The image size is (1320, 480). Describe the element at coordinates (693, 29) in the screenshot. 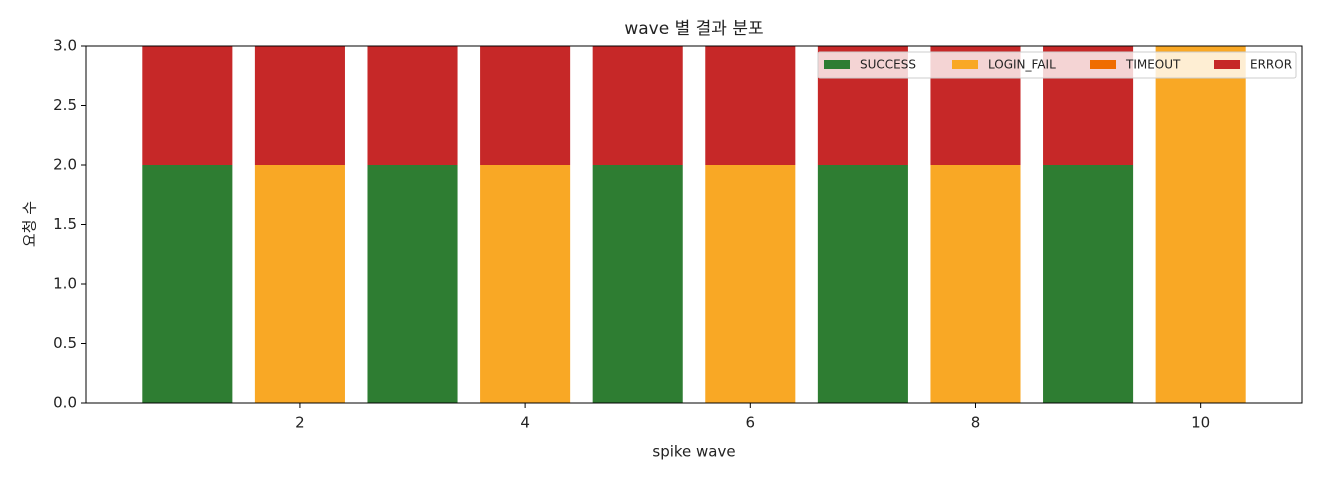

I see `chart-title: wave 별 결과 분포` at that location.